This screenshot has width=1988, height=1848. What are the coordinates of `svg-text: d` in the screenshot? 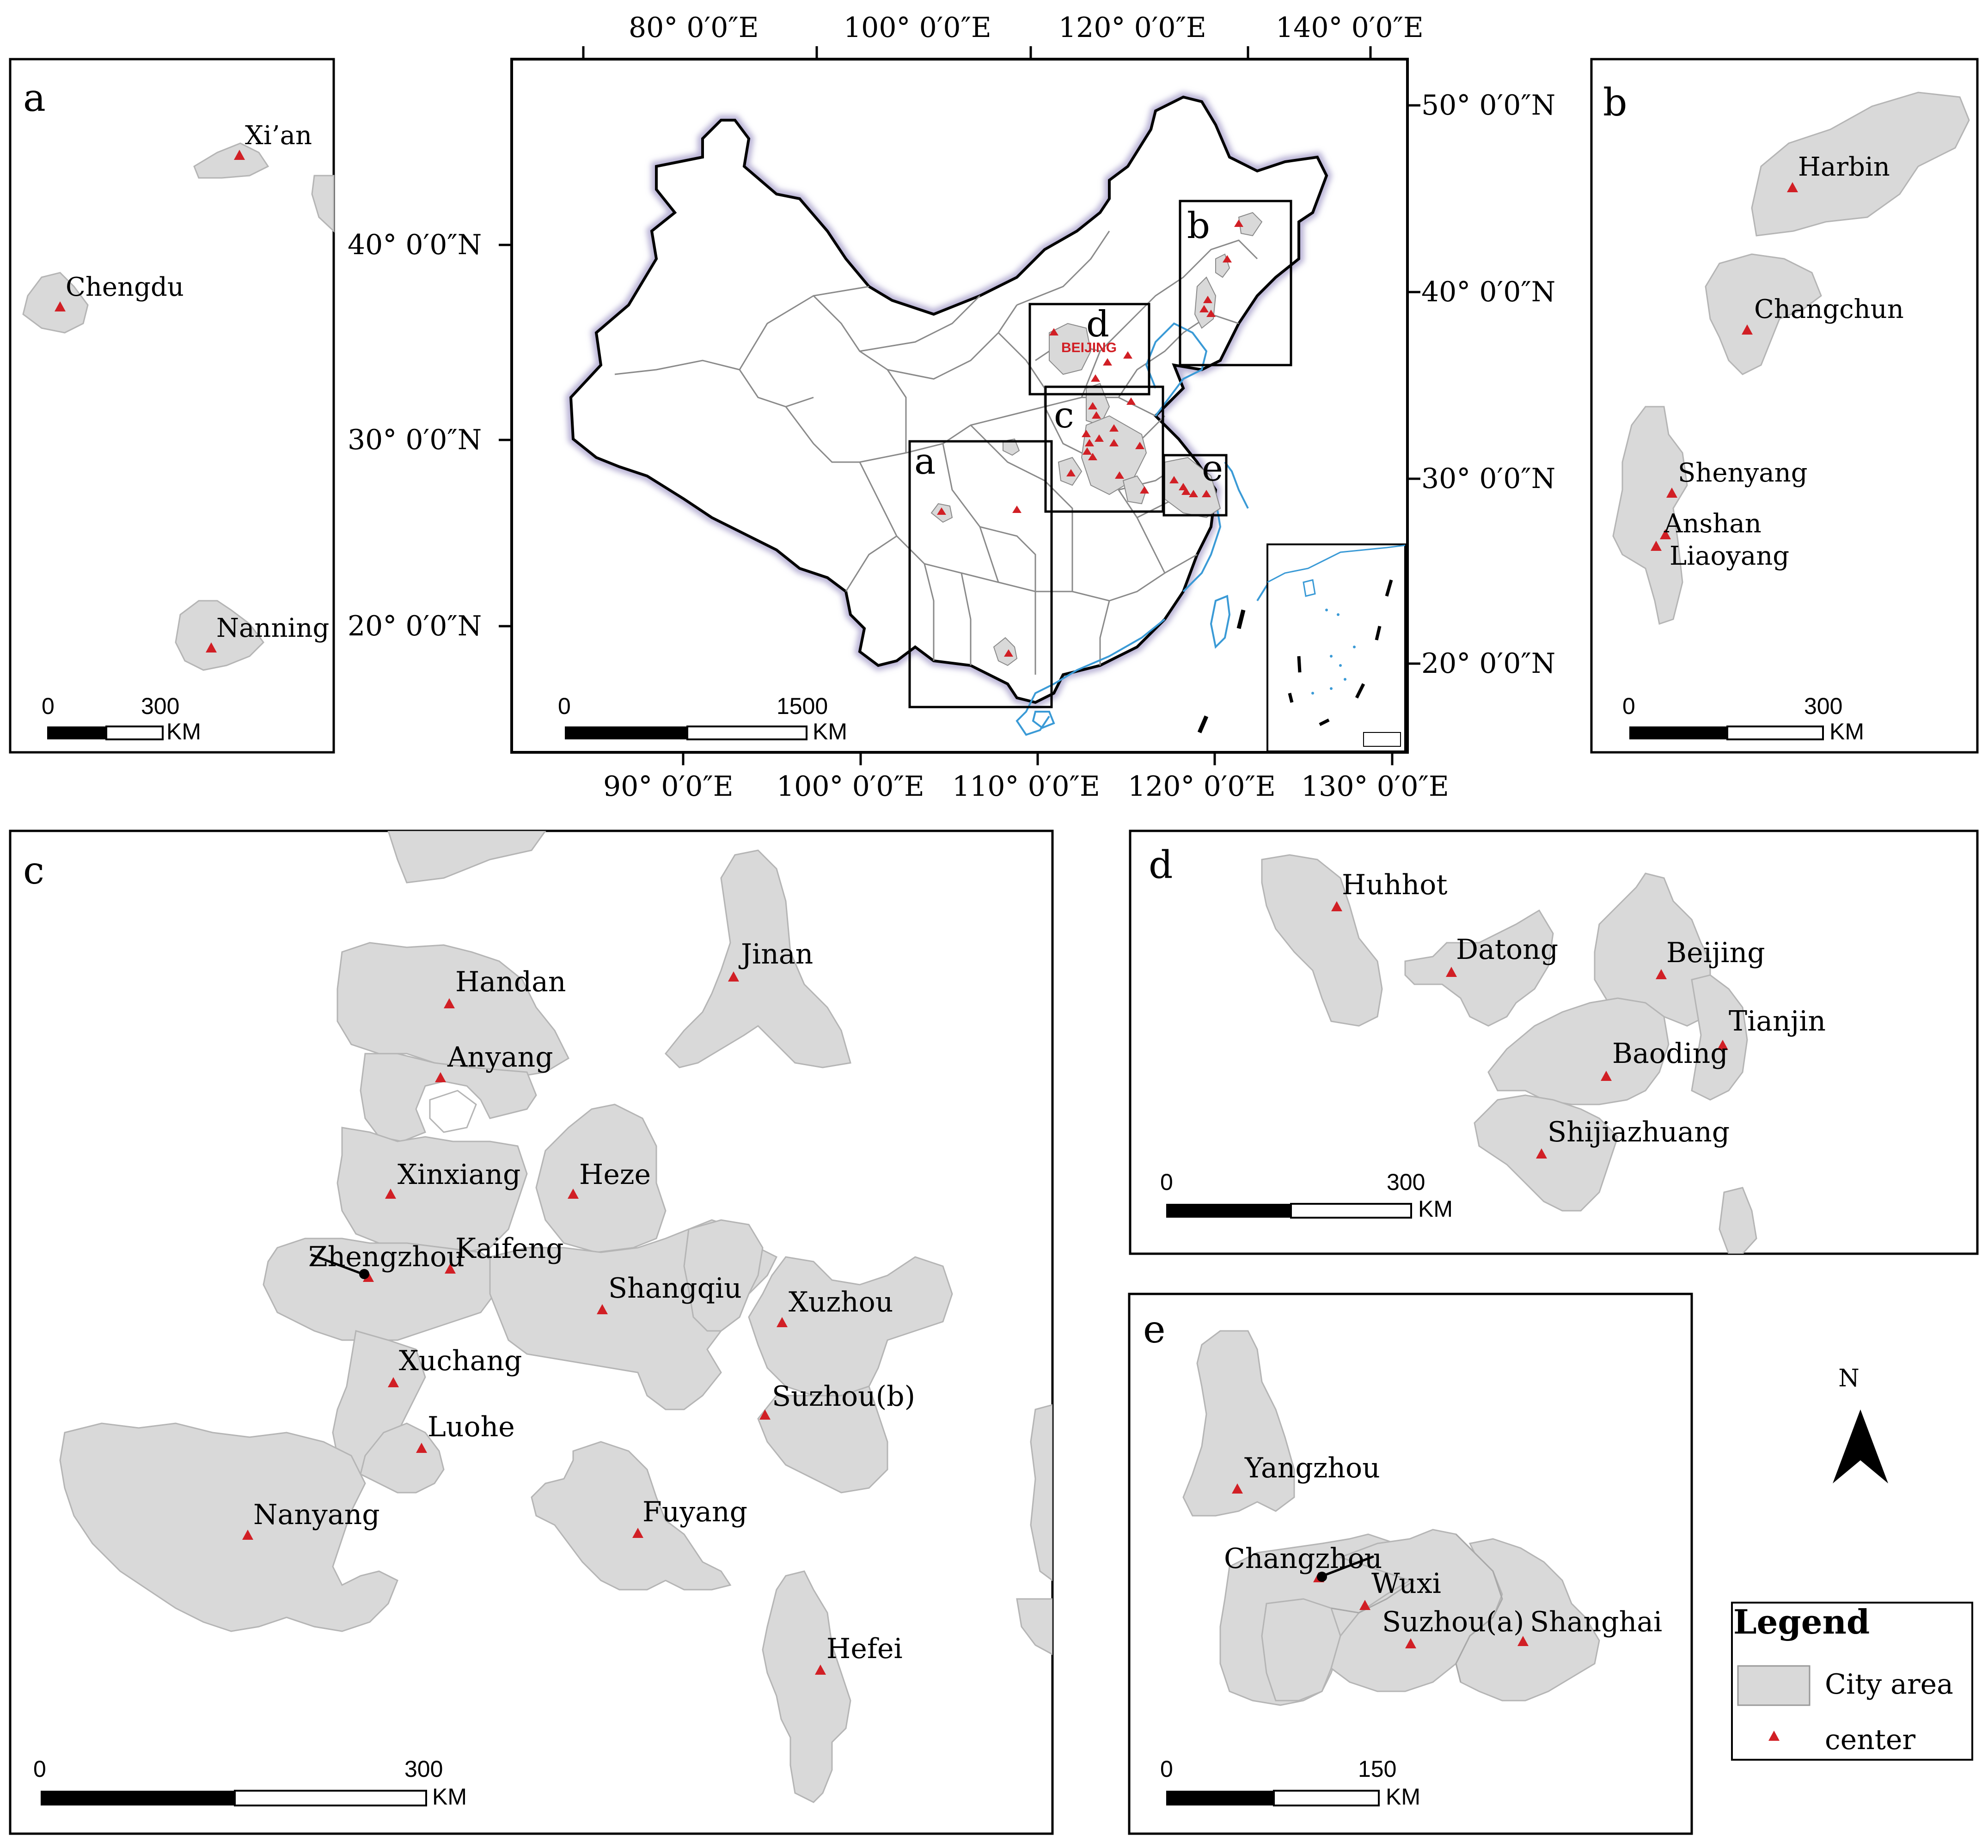 It's located at (1097, 324).